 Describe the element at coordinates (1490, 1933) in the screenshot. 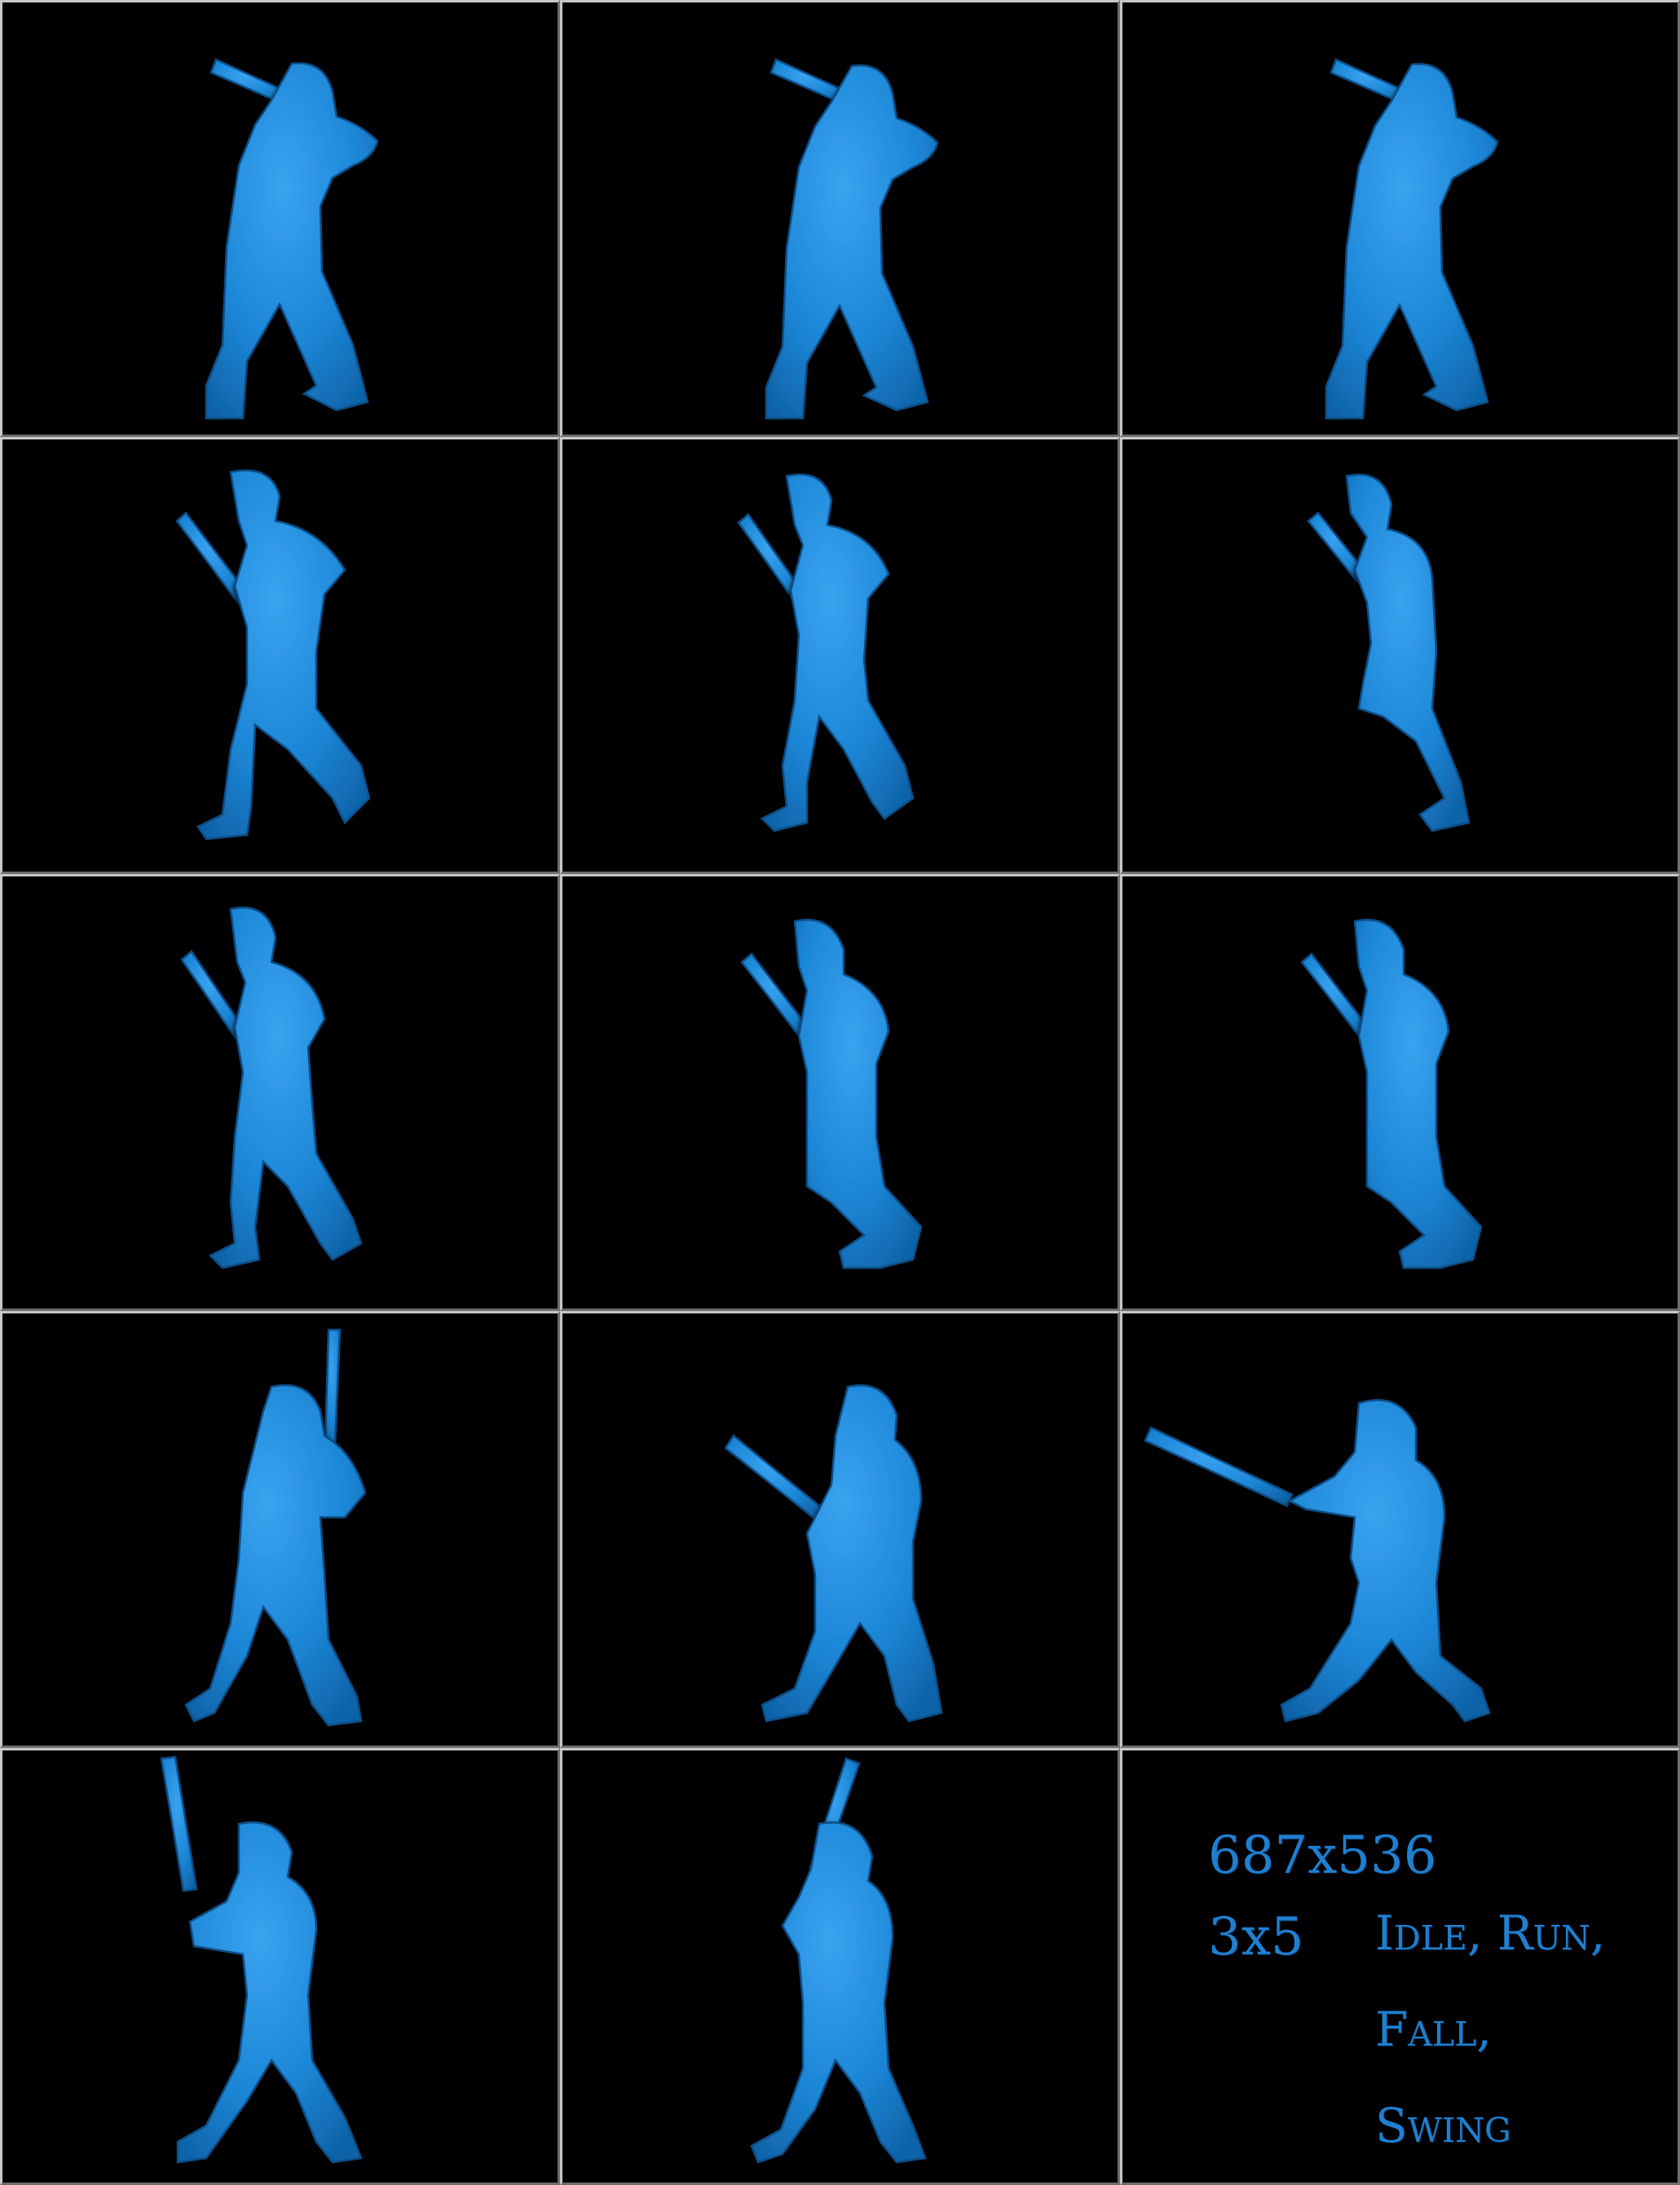

I see `animation-list-line-1: Idle, Run,` at that location.